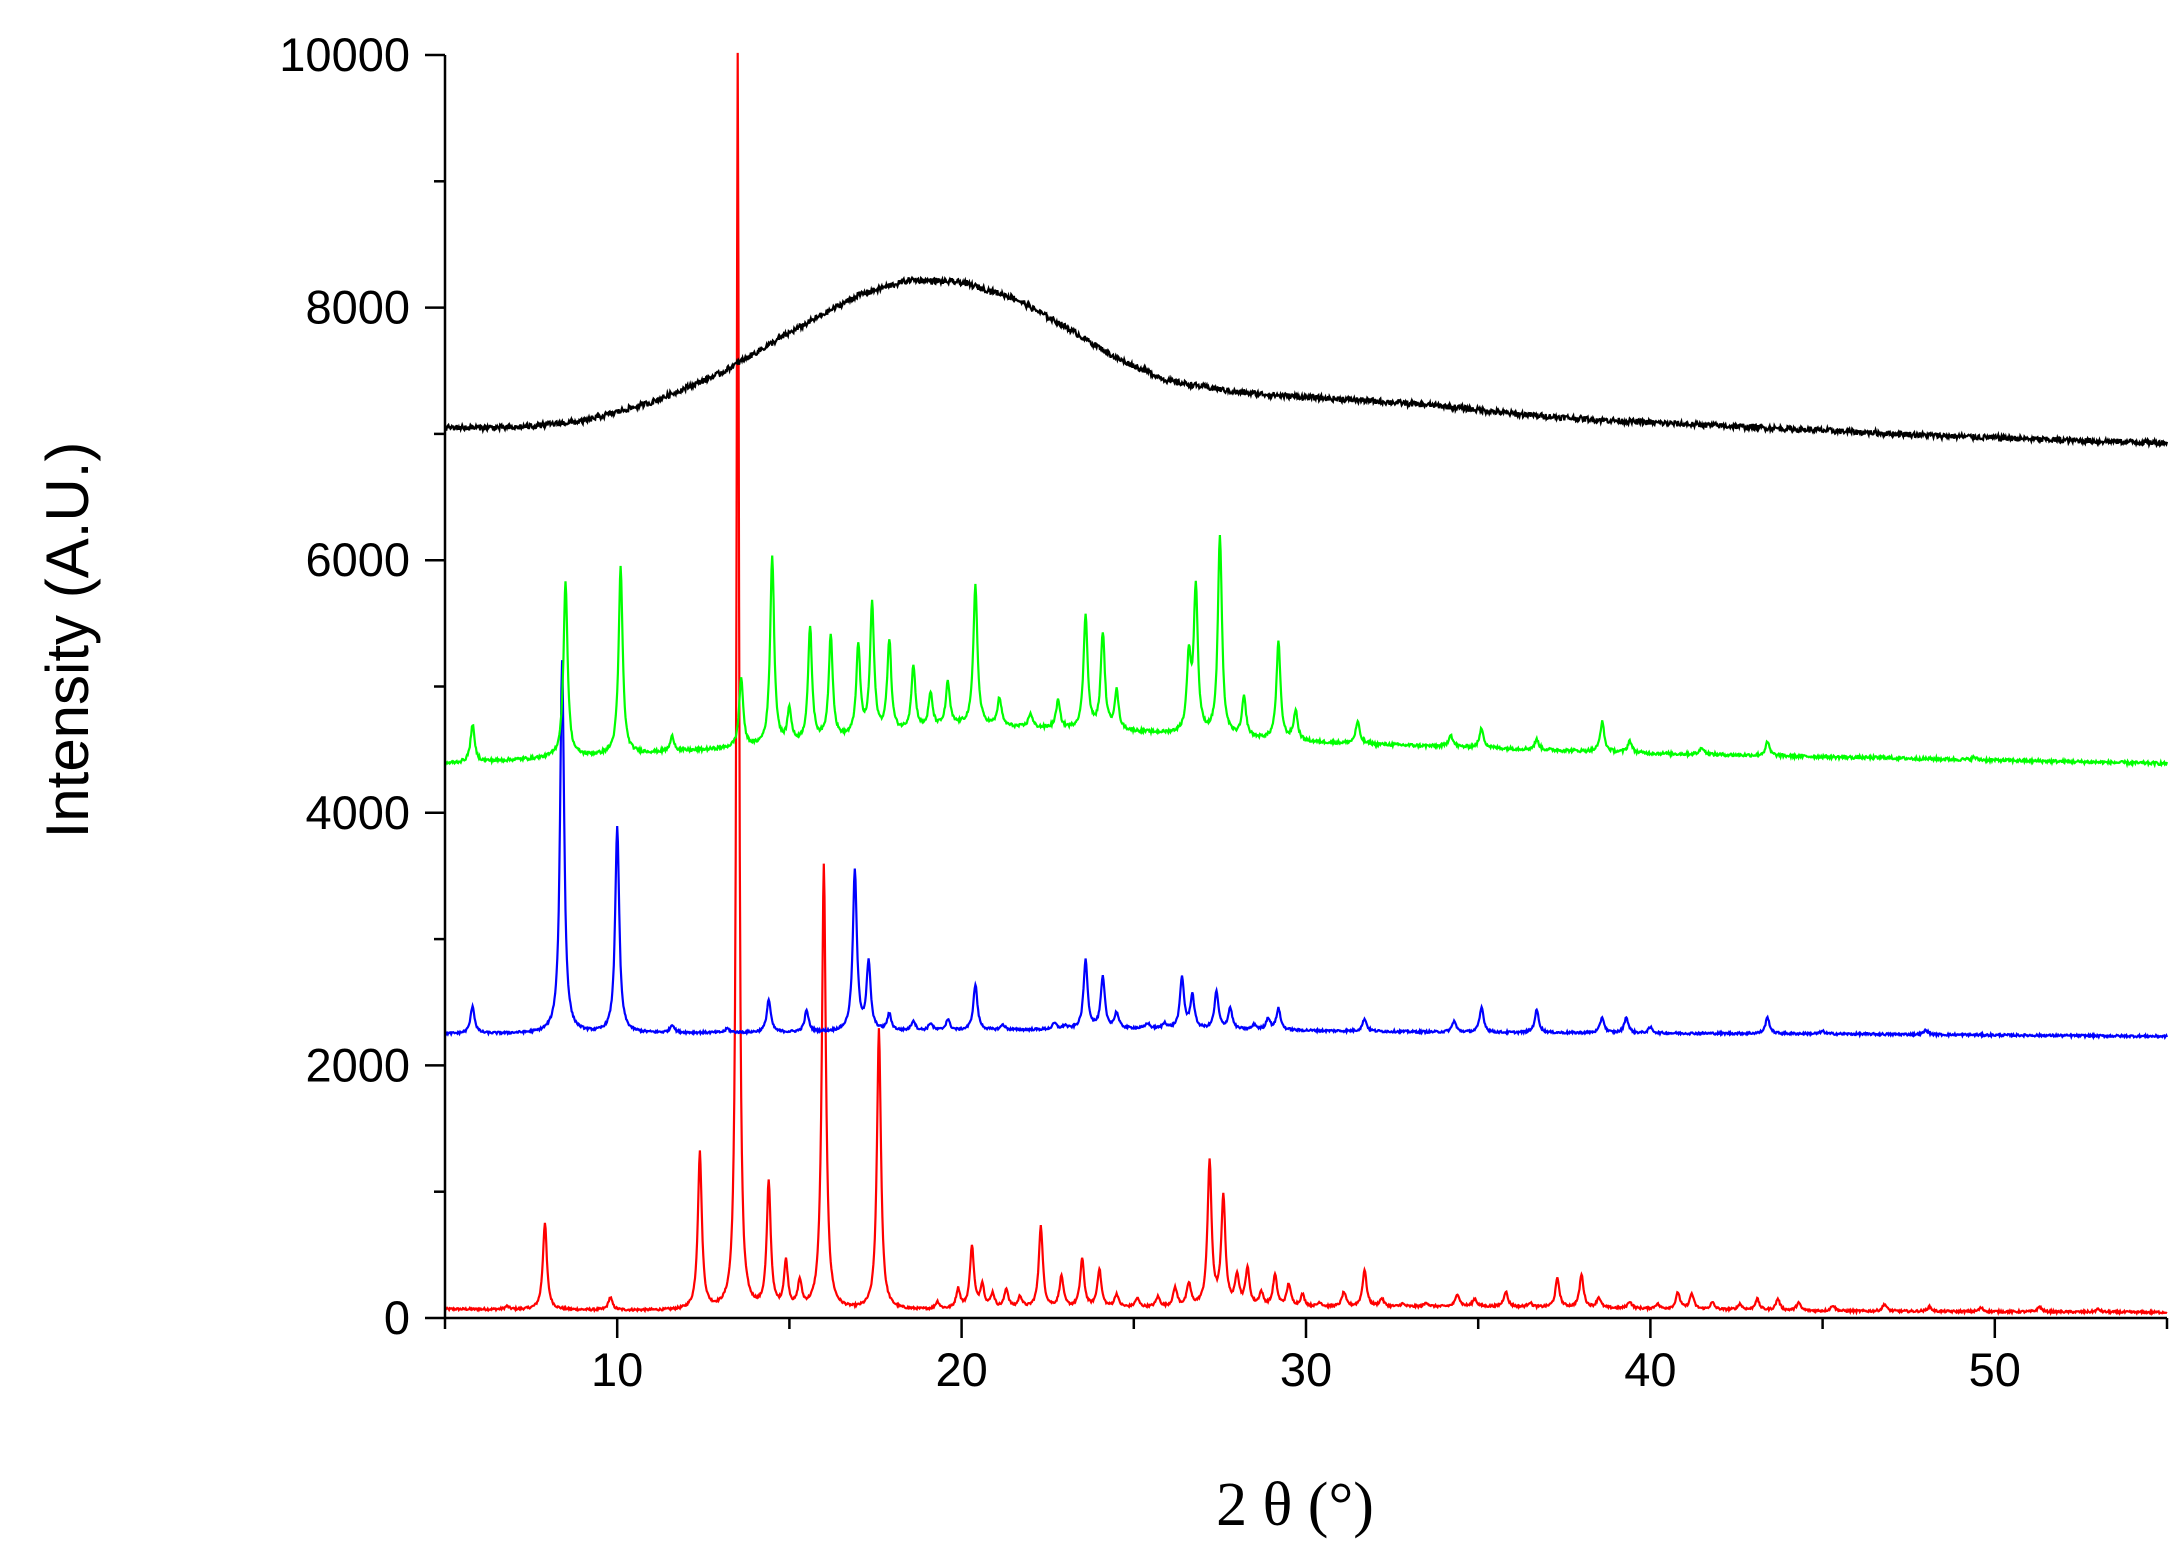  I want to click on y-tick-label: 2000, so click(357, 1064).